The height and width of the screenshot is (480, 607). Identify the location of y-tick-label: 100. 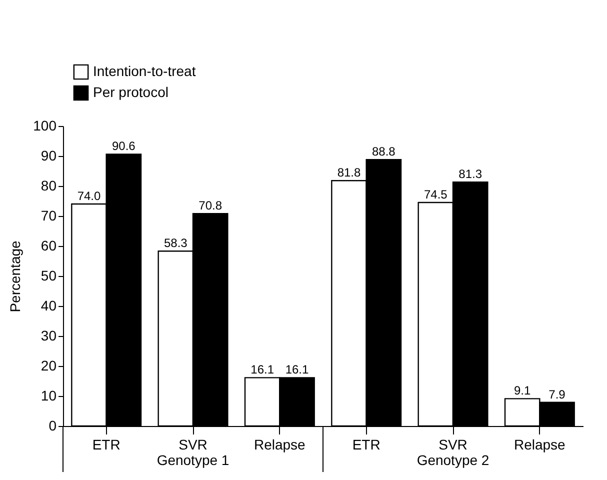
(45, 126).